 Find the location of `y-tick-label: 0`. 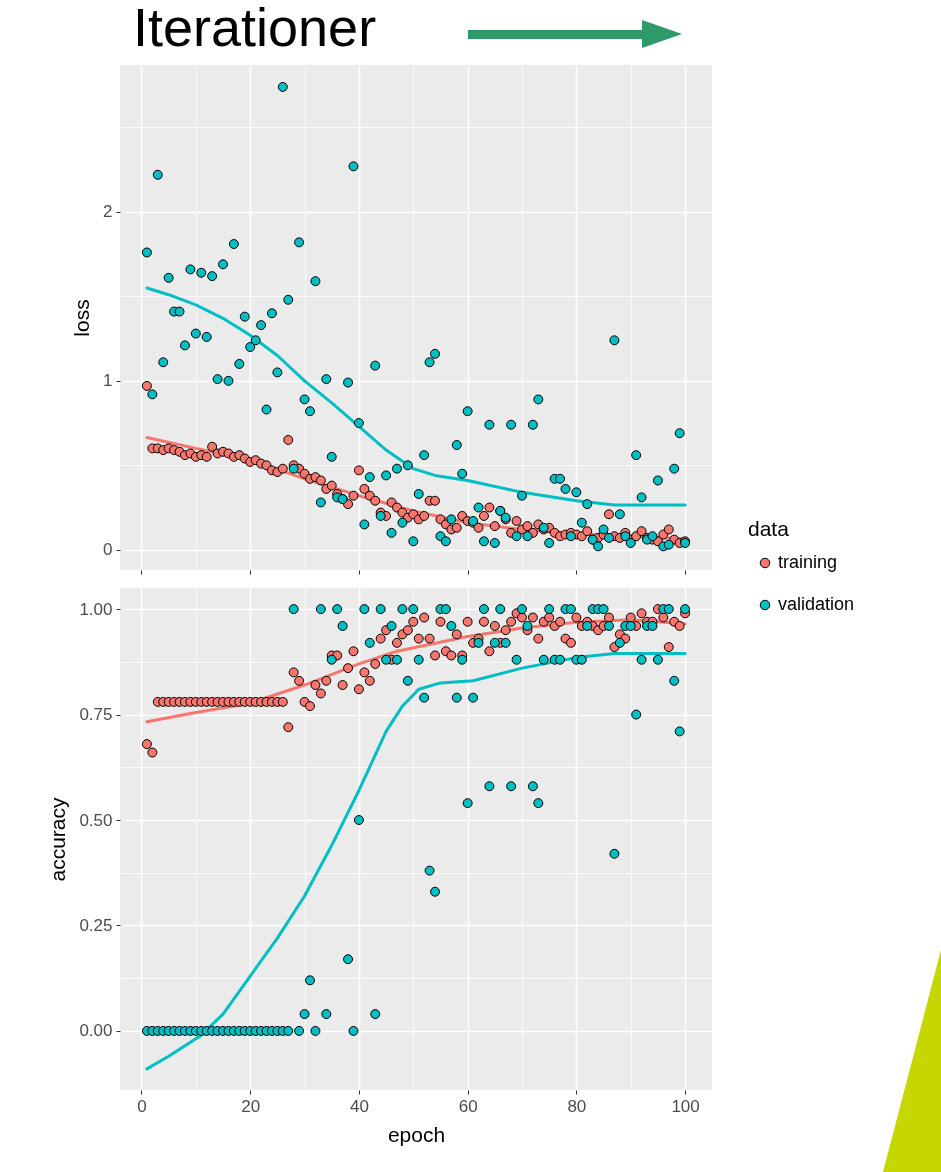

y-tick-label: 0 is located at coordinates (108, 550).